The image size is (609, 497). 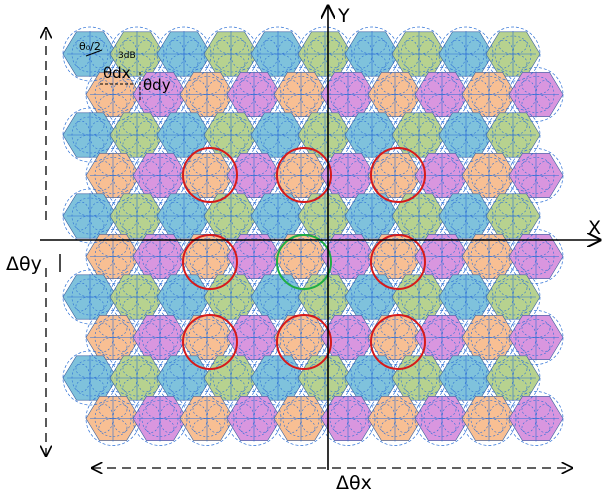 What do you see at coordinates (127, 56) in the screenshot?
I see `theta-3db-label: 3dB` at bounding box center [127, 56].